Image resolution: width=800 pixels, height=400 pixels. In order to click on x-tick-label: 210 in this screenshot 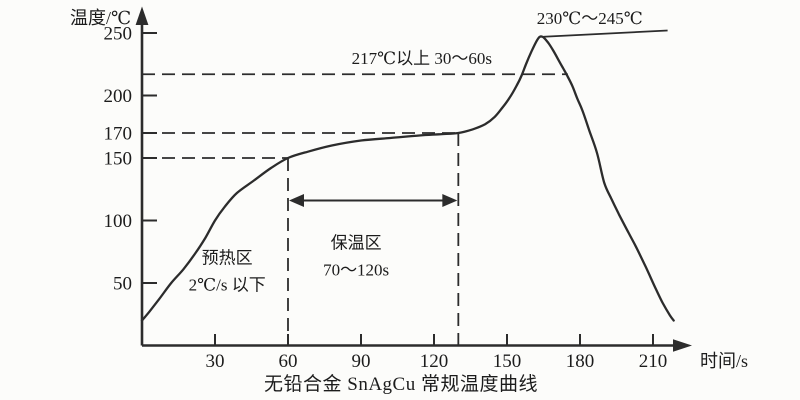, I will do `click(653, 361)`.